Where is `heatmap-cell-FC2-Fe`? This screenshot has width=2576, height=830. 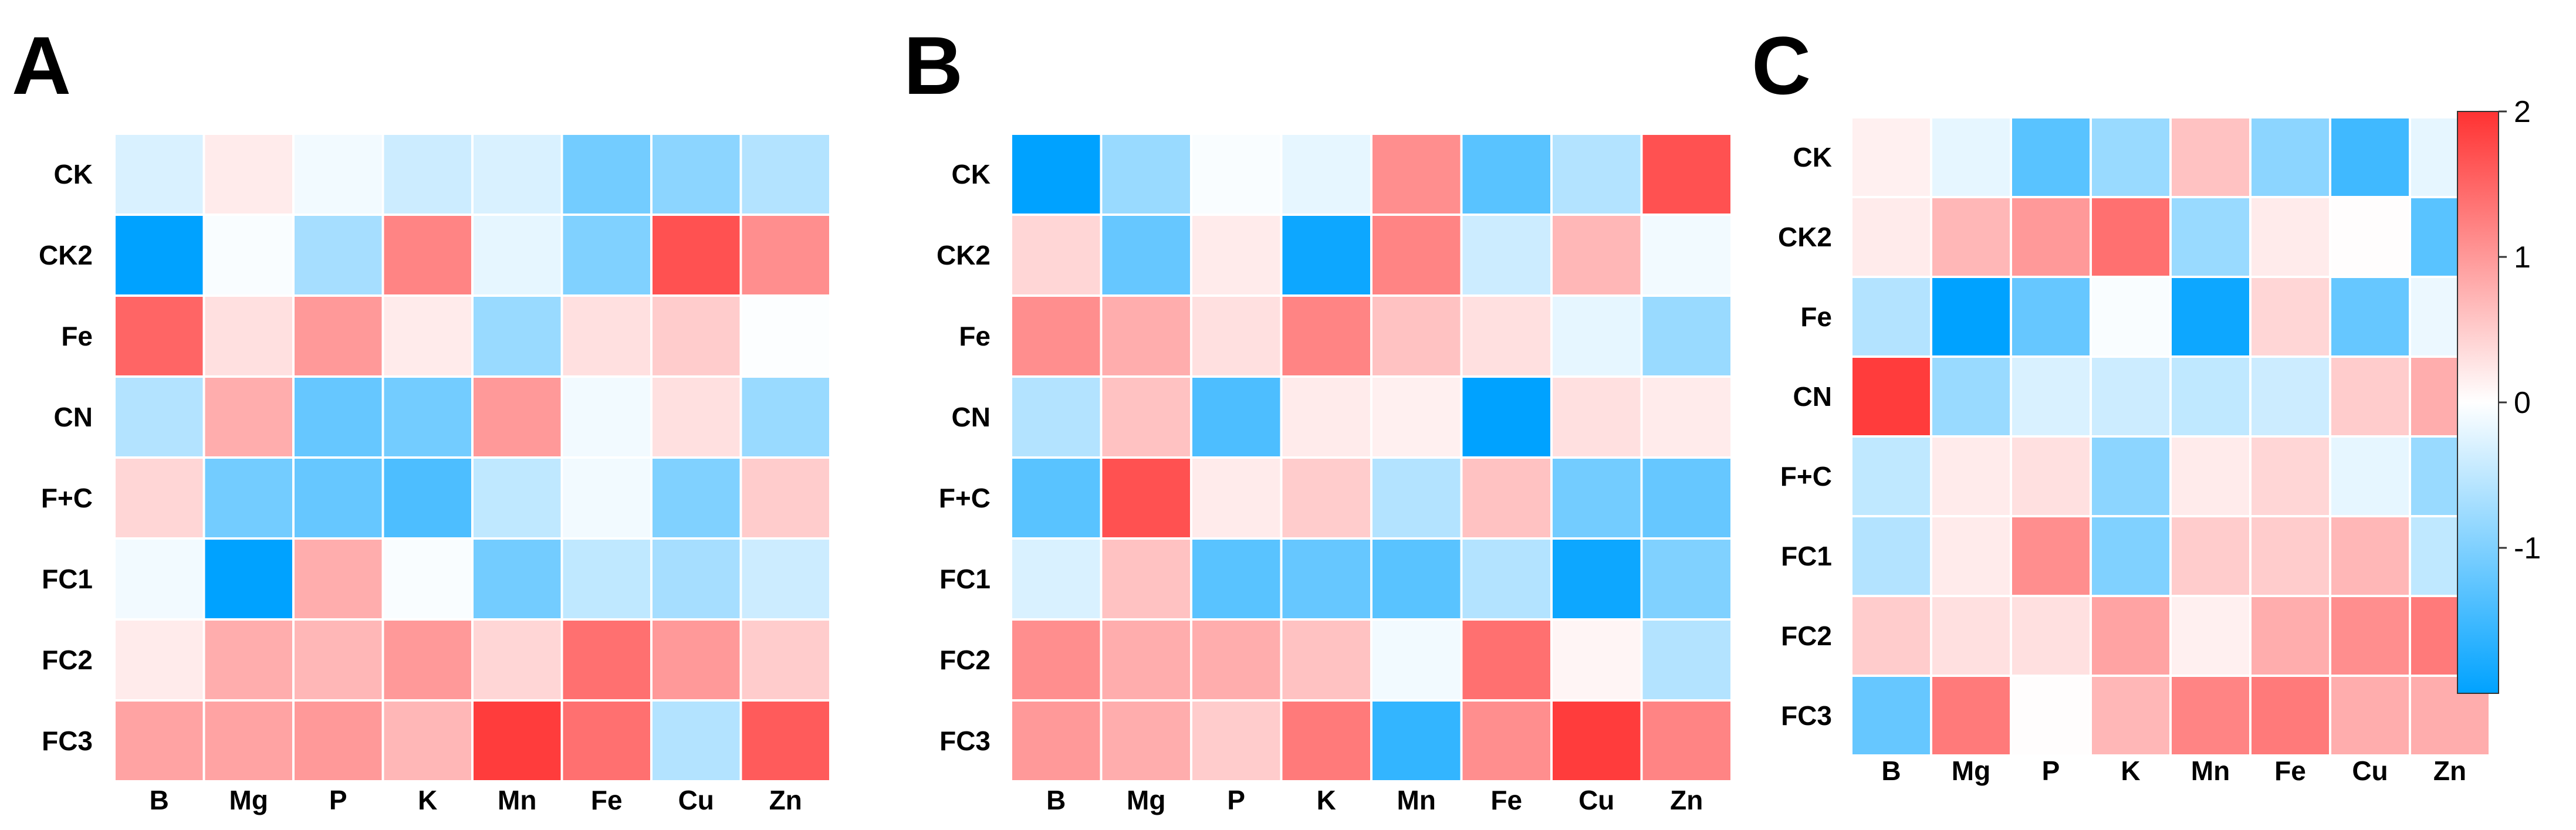 heatmap-cell-FC2-Fe is located at coordinates (606, 660).